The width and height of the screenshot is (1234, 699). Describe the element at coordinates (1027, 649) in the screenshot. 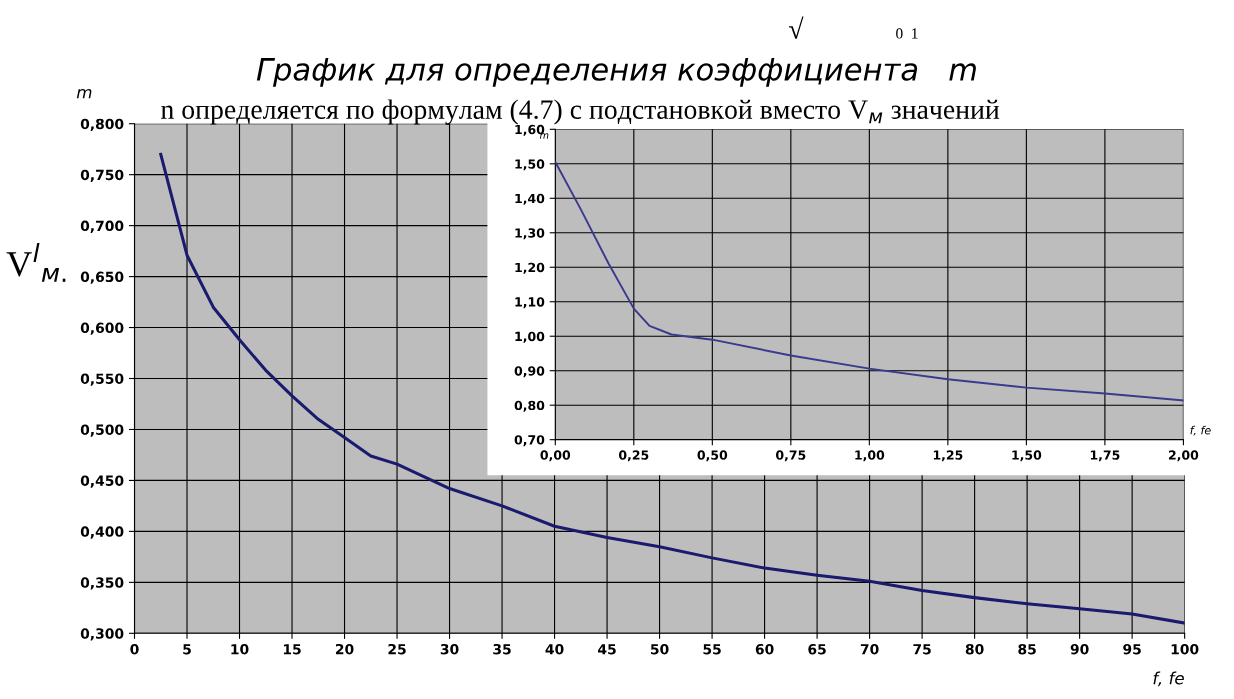

I see `x-tick-label: 85` at that location.